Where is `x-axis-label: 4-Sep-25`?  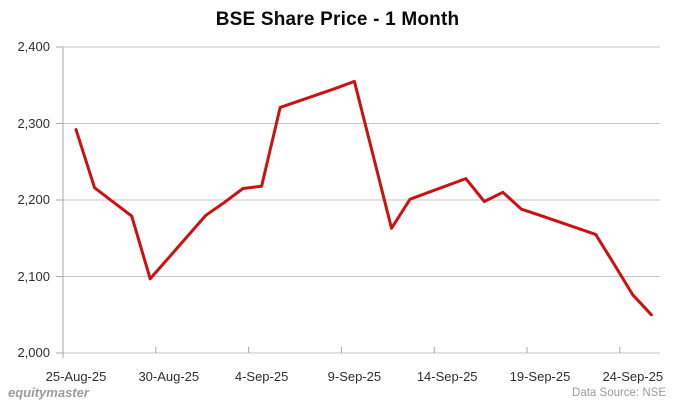 x-axis-label: 4-Sep-25 is located at coordinates (261, 376).